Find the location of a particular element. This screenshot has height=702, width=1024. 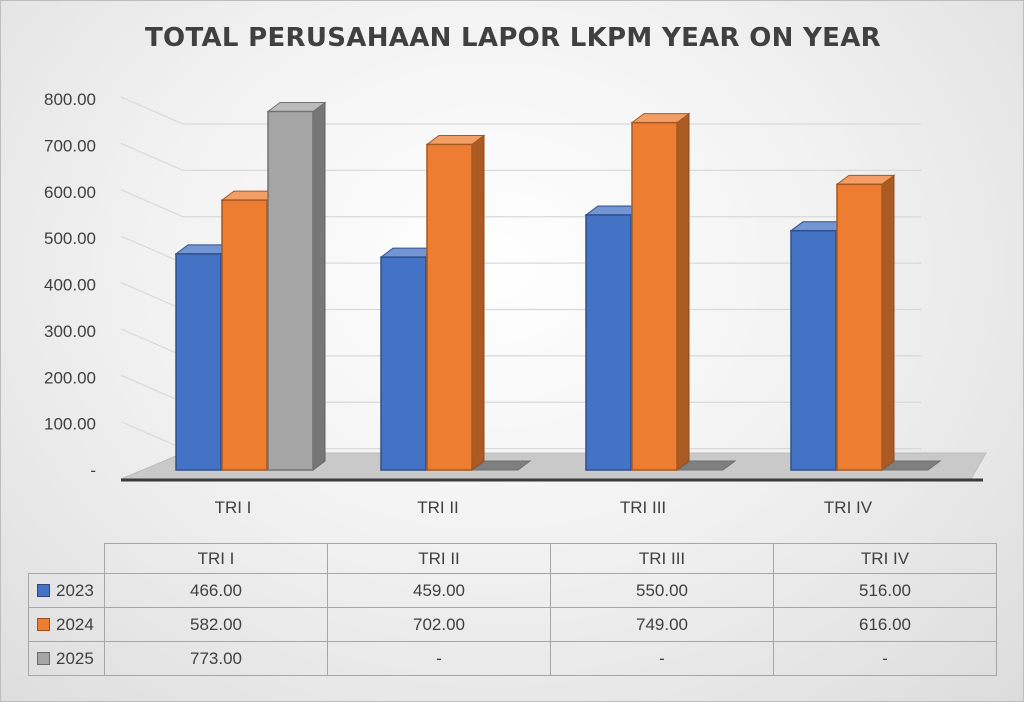

data-table-row: 2025 773.00 - - - is located at coordinates (512, 658).